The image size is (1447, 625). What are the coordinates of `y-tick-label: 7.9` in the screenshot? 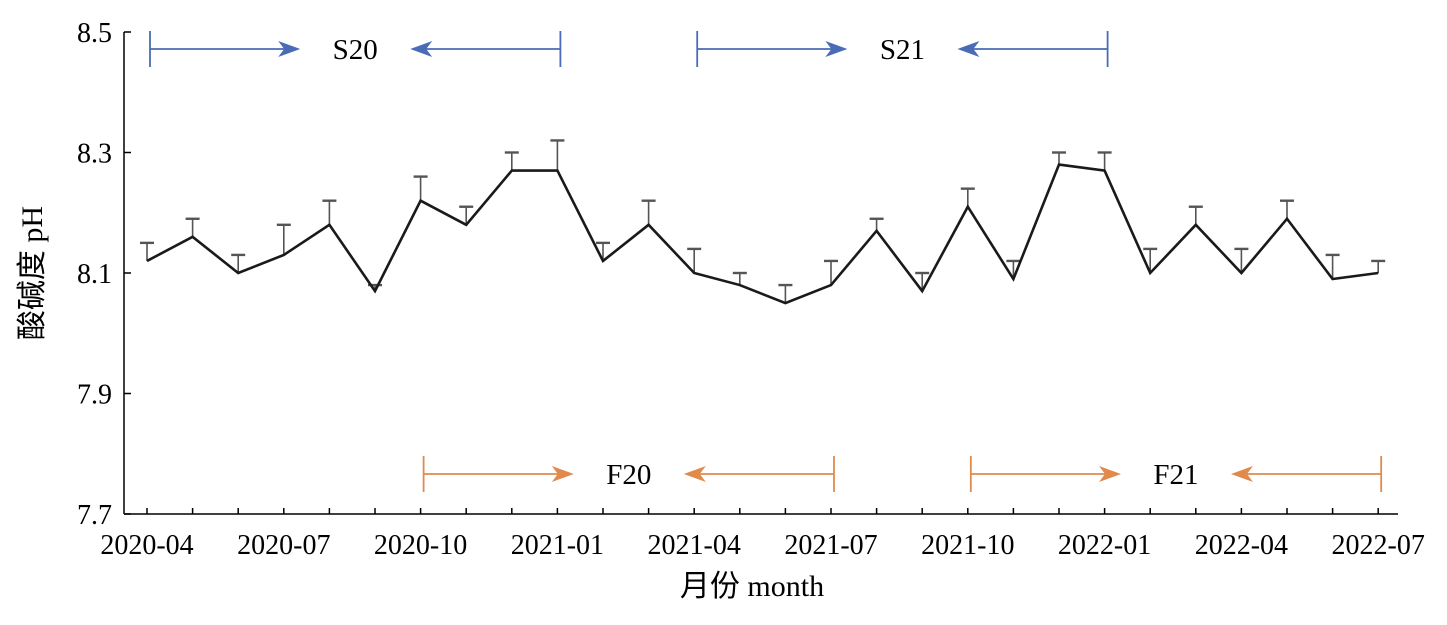 It's located at (94, 395).